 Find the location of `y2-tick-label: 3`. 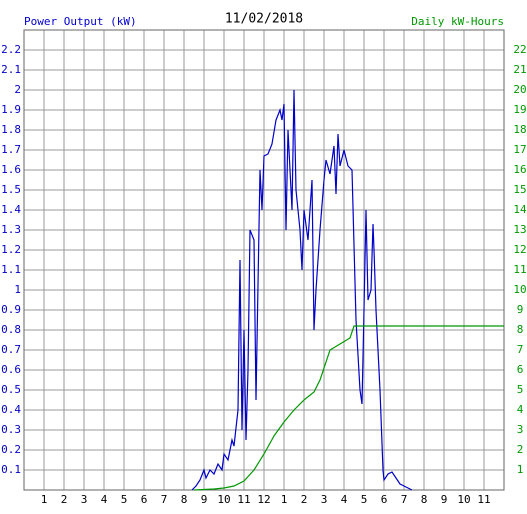

y2-tick-label: 3 is located at coordinates (520, 429).